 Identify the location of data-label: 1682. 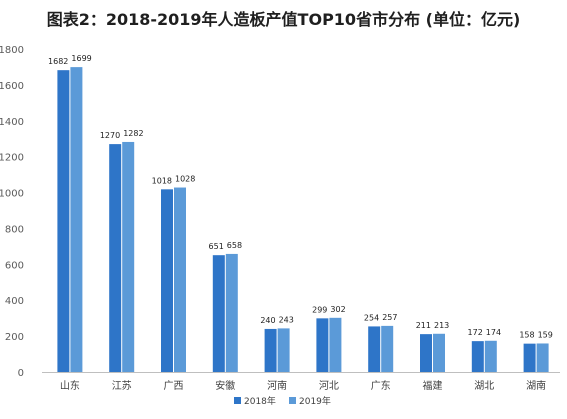
(58, 61).